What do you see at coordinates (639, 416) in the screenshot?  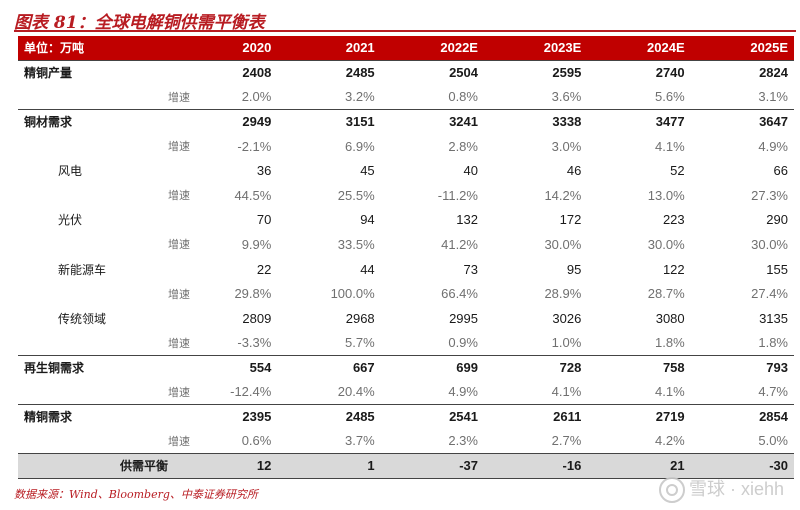 I see `cell-value: 2719` at bounding box center [639, 416].